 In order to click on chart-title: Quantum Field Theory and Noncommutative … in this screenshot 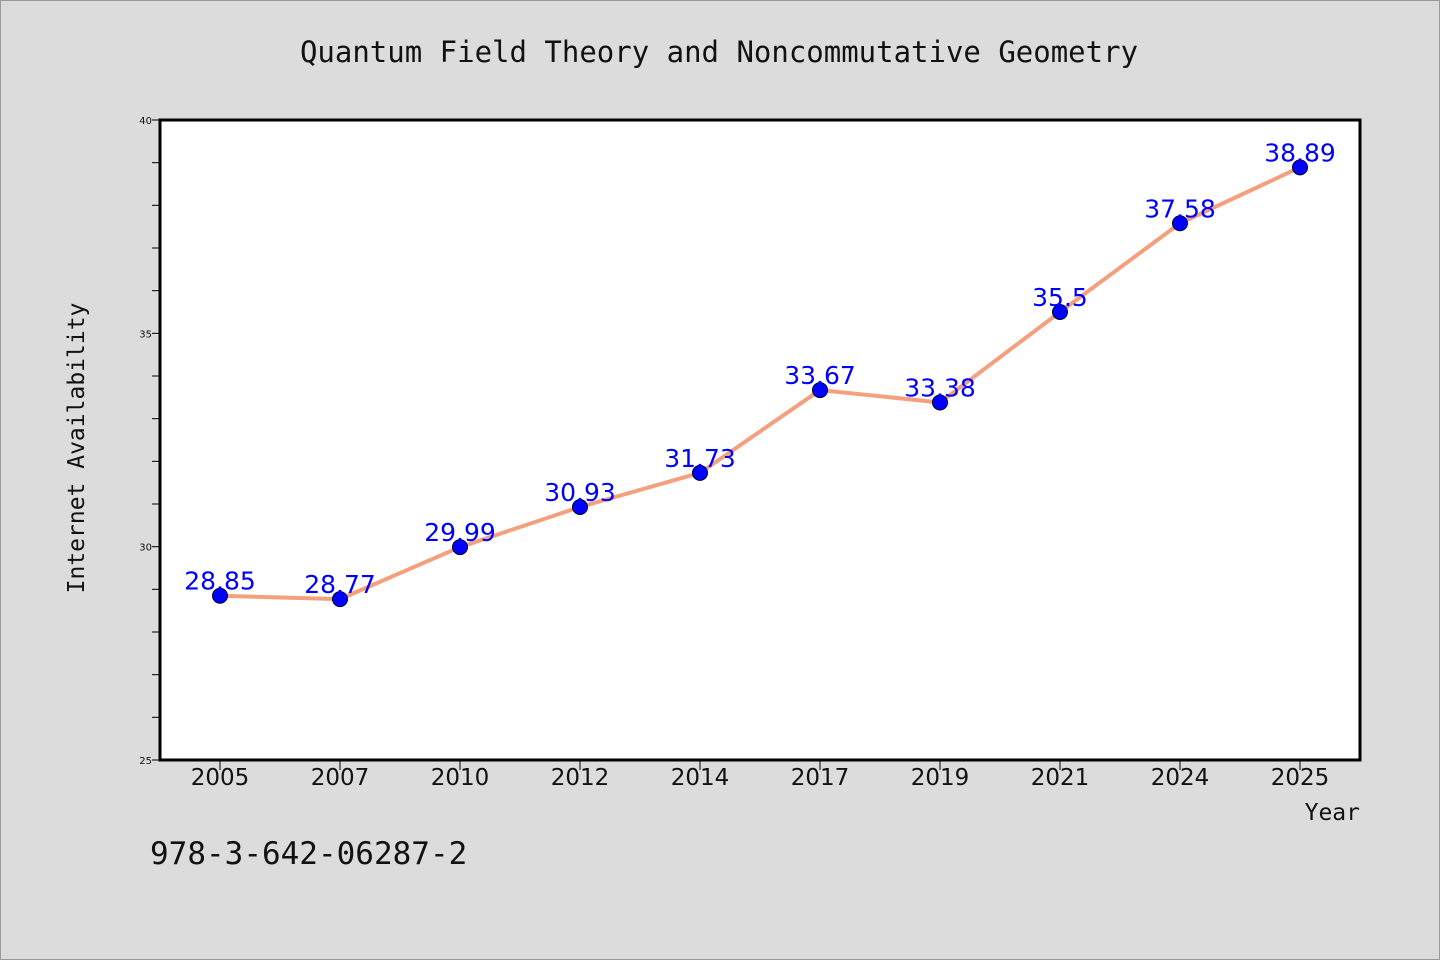, I will do `click(719, 52)`.